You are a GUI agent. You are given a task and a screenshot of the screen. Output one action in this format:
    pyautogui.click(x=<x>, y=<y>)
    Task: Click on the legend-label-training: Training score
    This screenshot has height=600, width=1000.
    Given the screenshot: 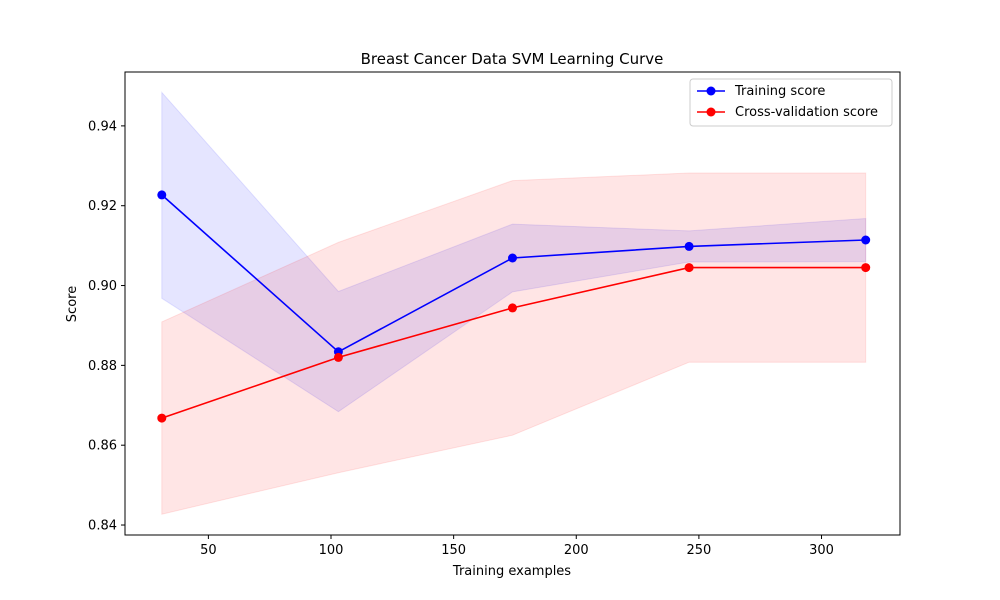 What is the action you would take?
    pyautogui.click(x=779, y=91)
    